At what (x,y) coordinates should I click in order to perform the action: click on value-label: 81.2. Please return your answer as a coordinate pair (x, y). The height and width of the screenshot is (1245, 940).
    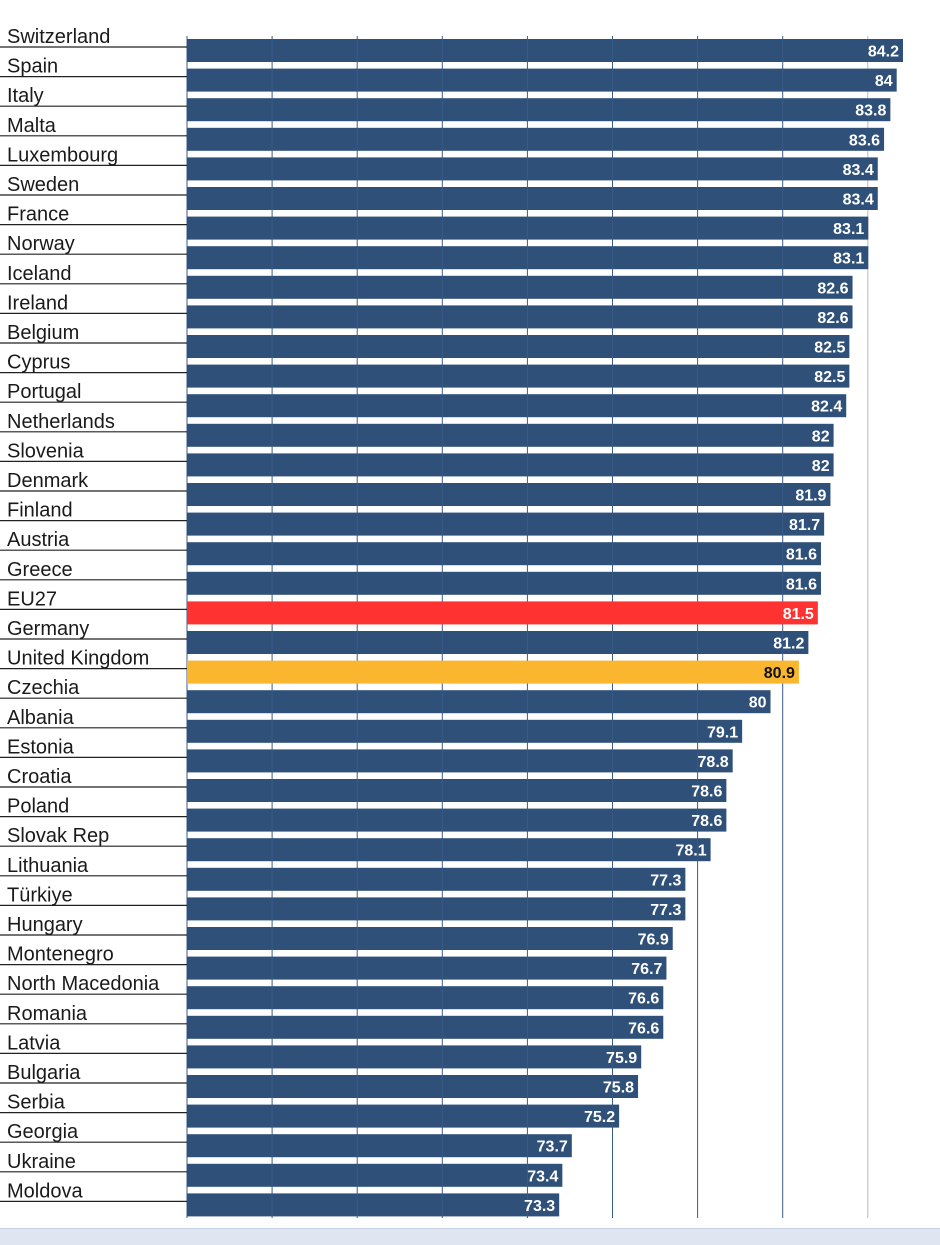
    Looking at the image, I should click on (788, 644).